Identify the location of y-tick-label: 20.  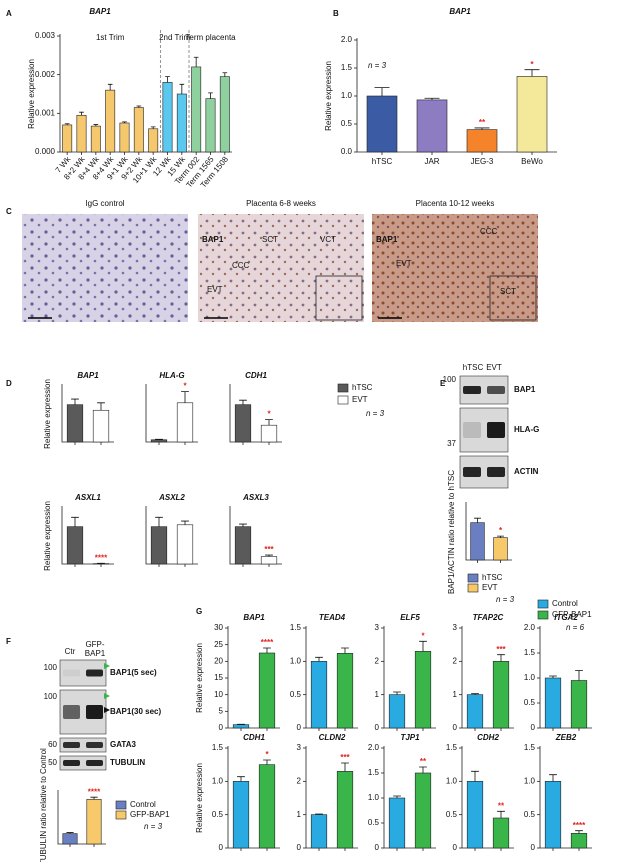
(218, 660).